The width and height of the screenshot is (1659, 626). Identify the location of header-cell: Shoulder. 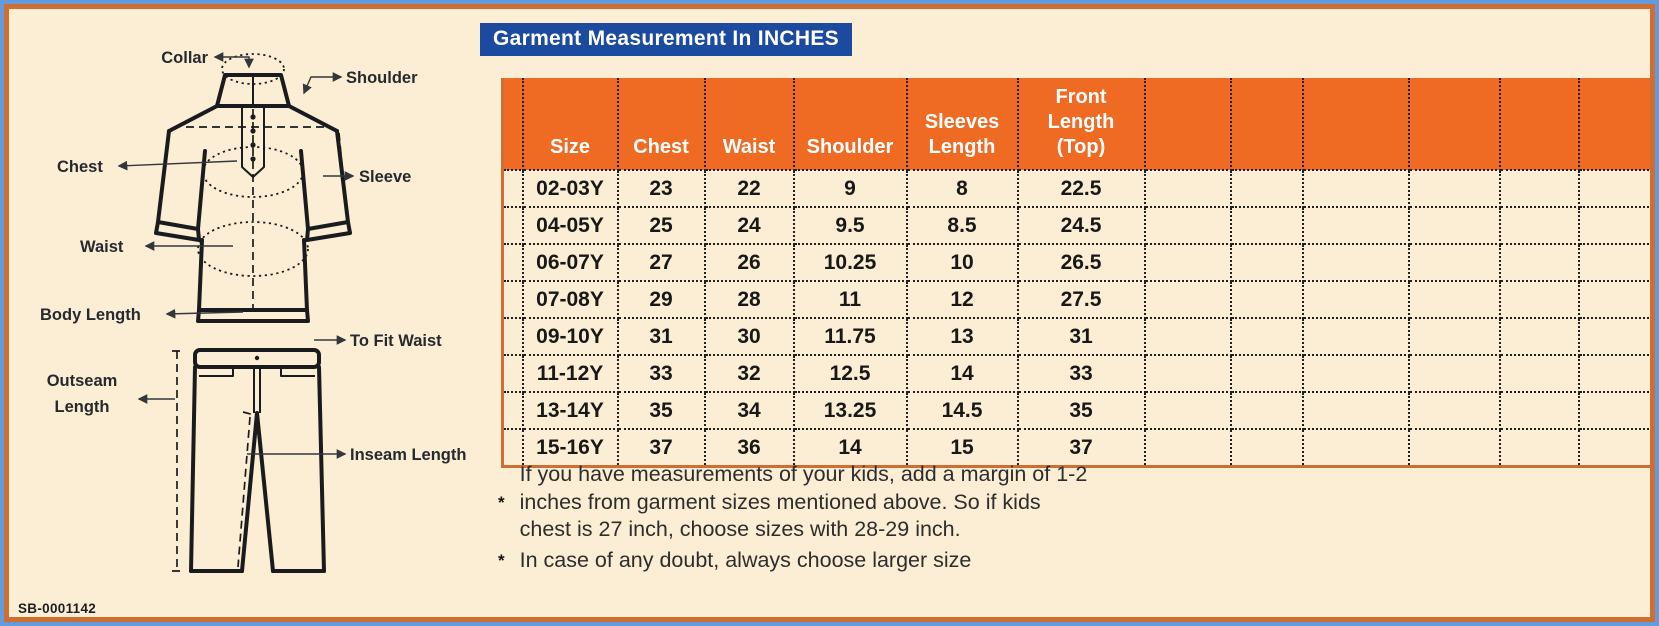
(850, 124).